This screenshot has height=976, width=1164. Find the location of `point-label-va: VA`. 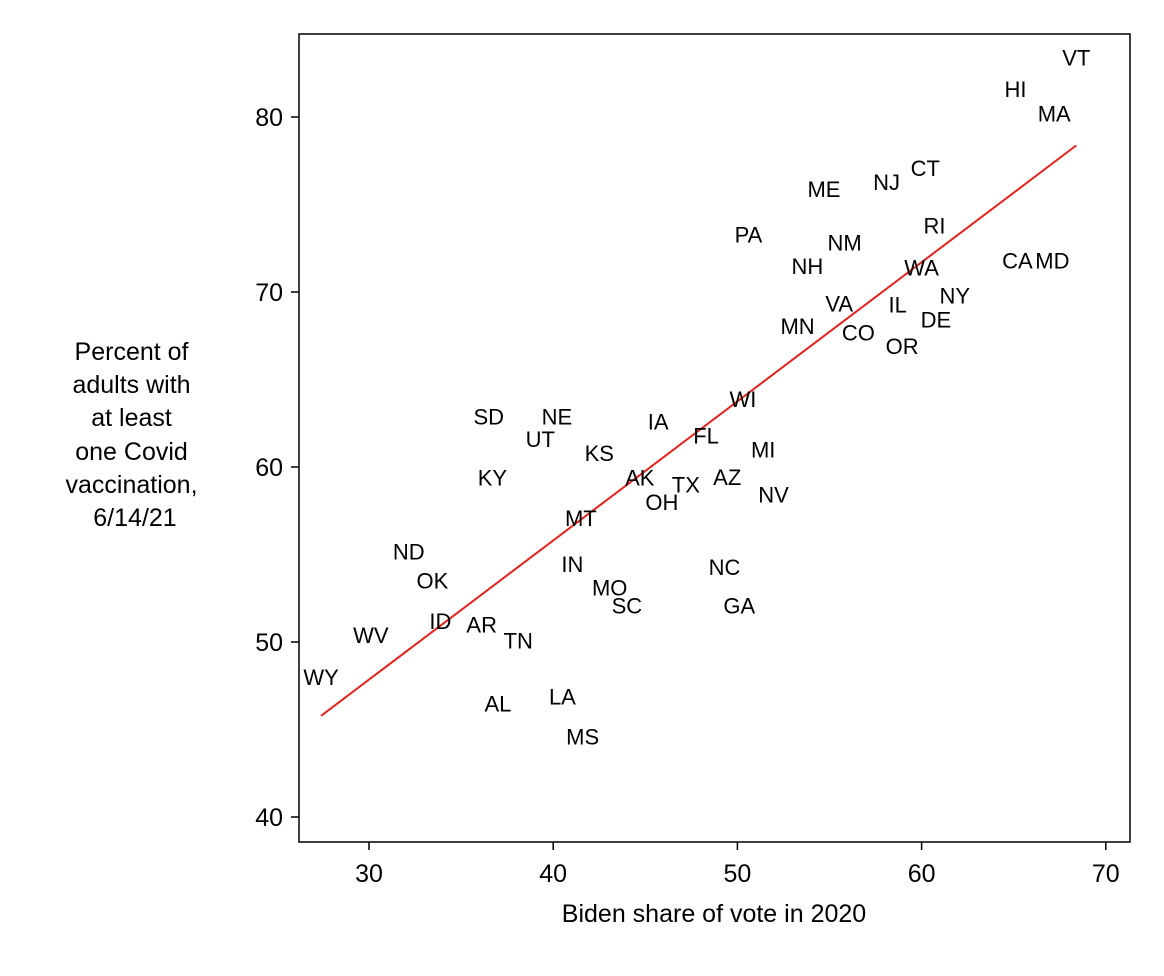

point-label-va: VA is located at coordinates (839, 304).